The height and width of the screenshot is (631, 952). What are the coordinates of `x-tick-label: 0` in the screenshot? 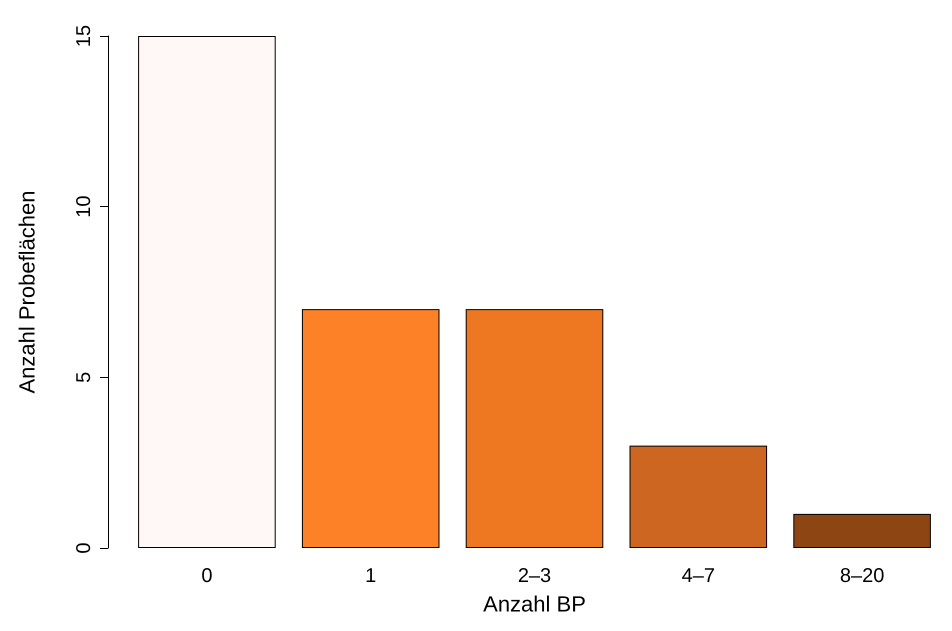 It's located at (206, 576).